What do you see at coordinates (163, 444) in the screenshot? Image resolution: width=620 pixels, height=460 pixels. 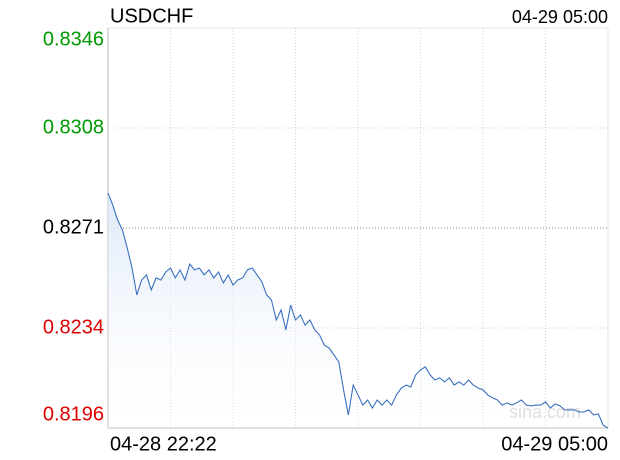 I see `x-tick-label: 04-28 22:22` at bounding box center [163, 444].